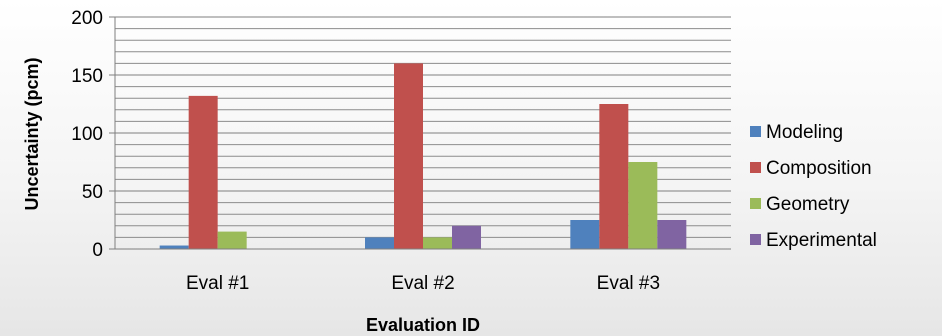 This screenshot has height=336, width=942. I want to click on x-tick-label: Eval #2, so click(422, 283).